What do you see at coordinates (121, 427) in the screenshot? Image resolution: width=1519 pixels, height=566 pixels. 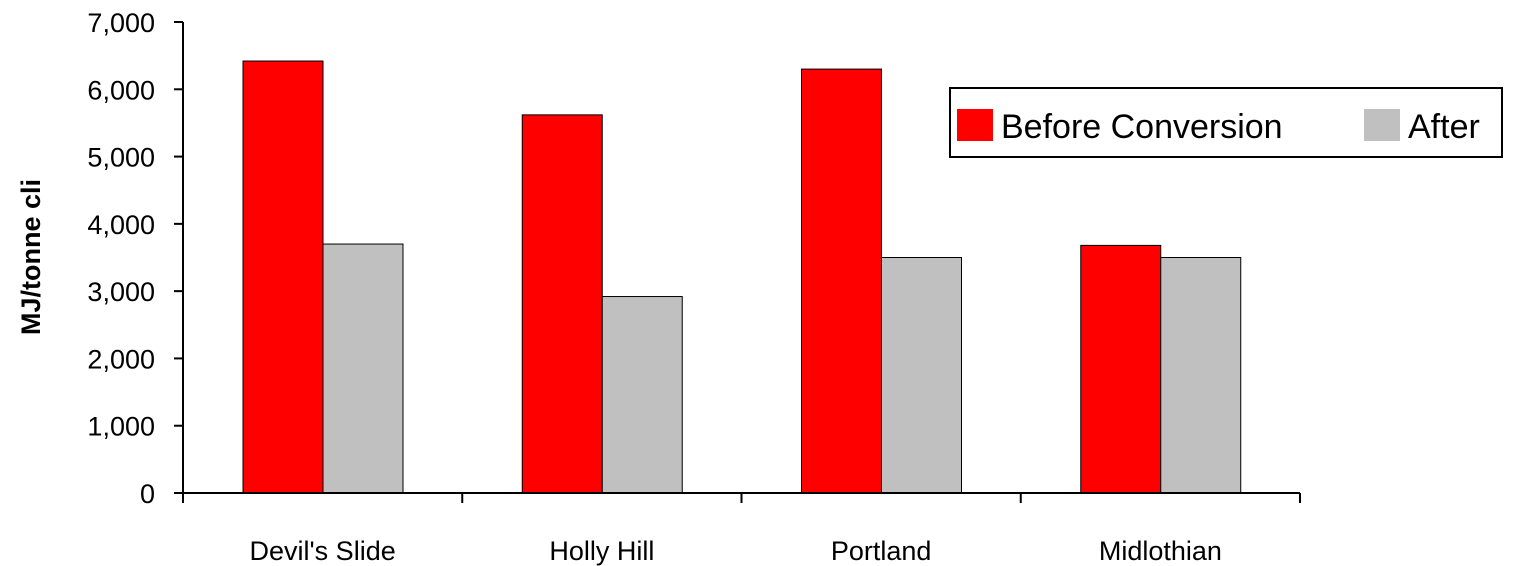 I see `y-tick-label: 1,000` at bounding box center [121, 427].